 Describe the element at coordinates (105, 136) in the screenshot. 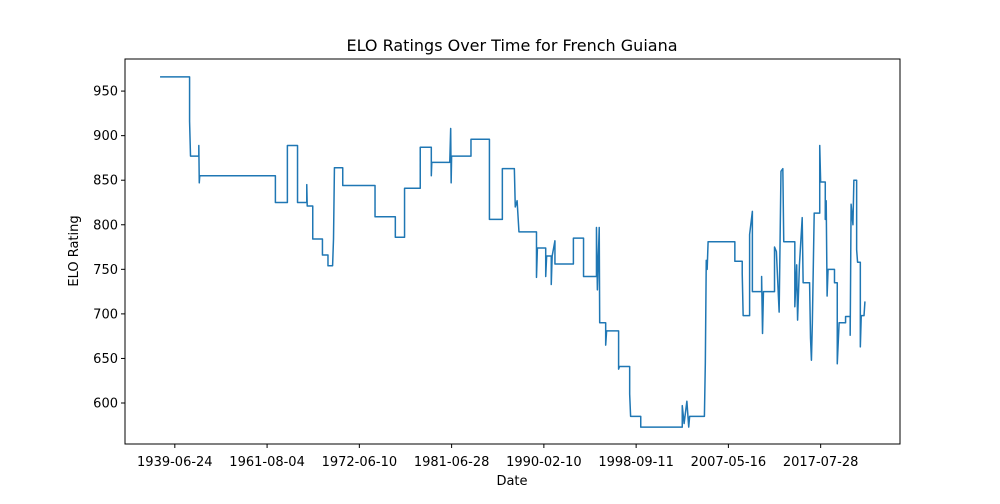

I see `y-tick-label: 900` at that location.